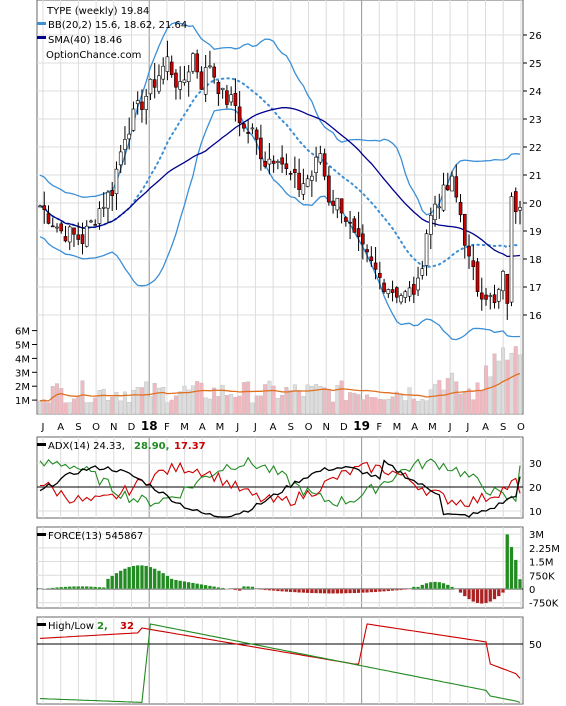 This screenshot has width=566, height=706. What do you see at coordinates (535, 645) in the screenshot?
I see `hl-ytick-label-0: 50` at bounding box center [535, 645].